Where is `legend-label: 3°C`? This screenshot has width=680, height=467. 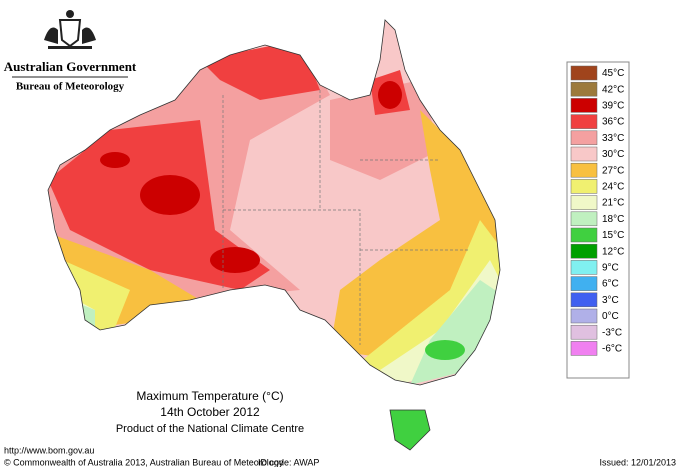 legend-label: 3°C is located at coordinates (610, 300).